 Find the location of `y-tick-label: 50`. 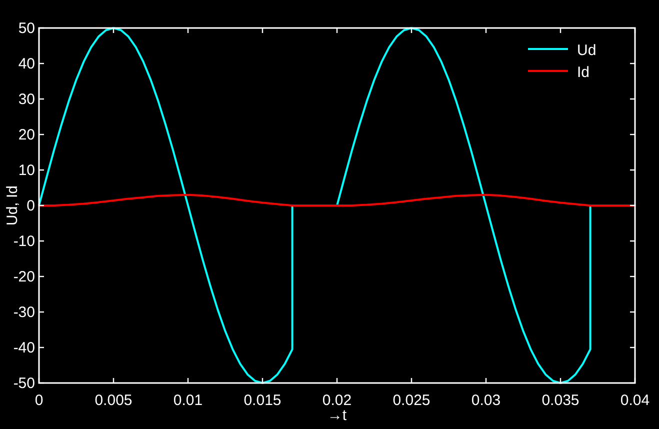

y-tick-label: 50 is located at coordinates (26, 28).